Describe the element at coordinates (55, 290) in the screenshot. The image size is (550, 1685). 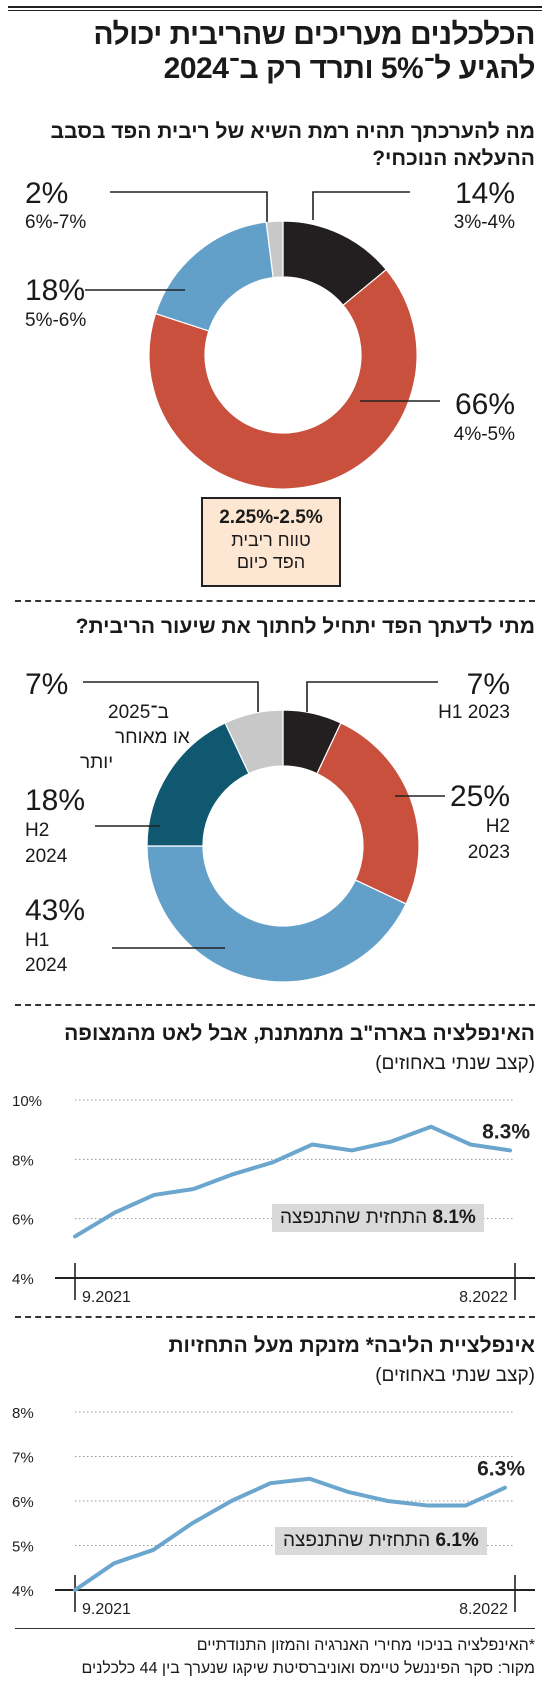
I see `donut1-pct-label: 18%` at that location.